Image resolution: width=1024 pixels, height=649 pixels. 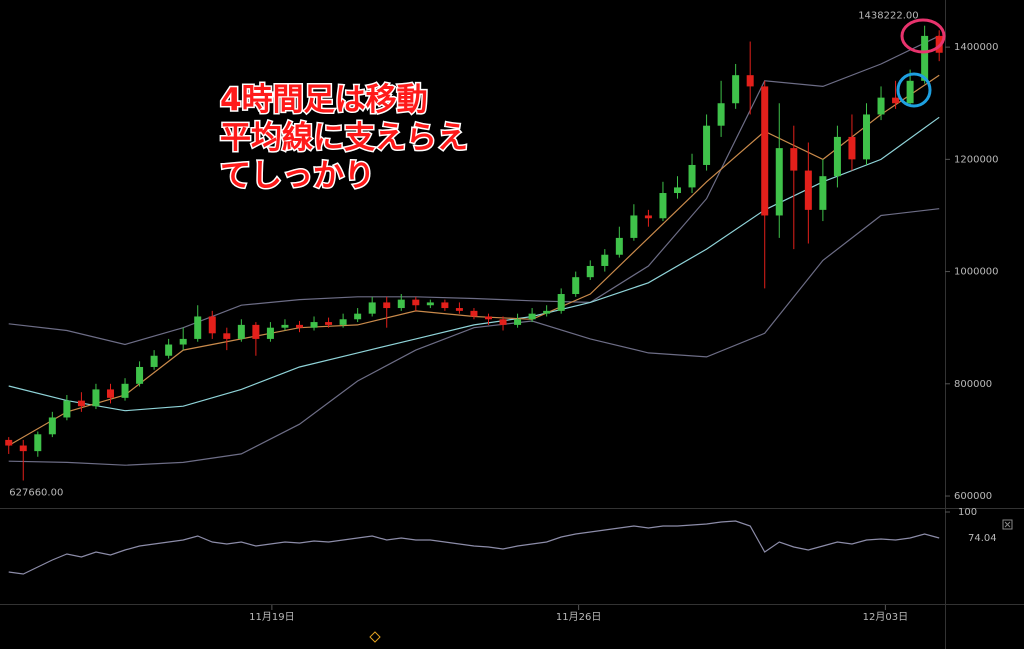 I want to click on event-marker, so click(x=375, y=637).